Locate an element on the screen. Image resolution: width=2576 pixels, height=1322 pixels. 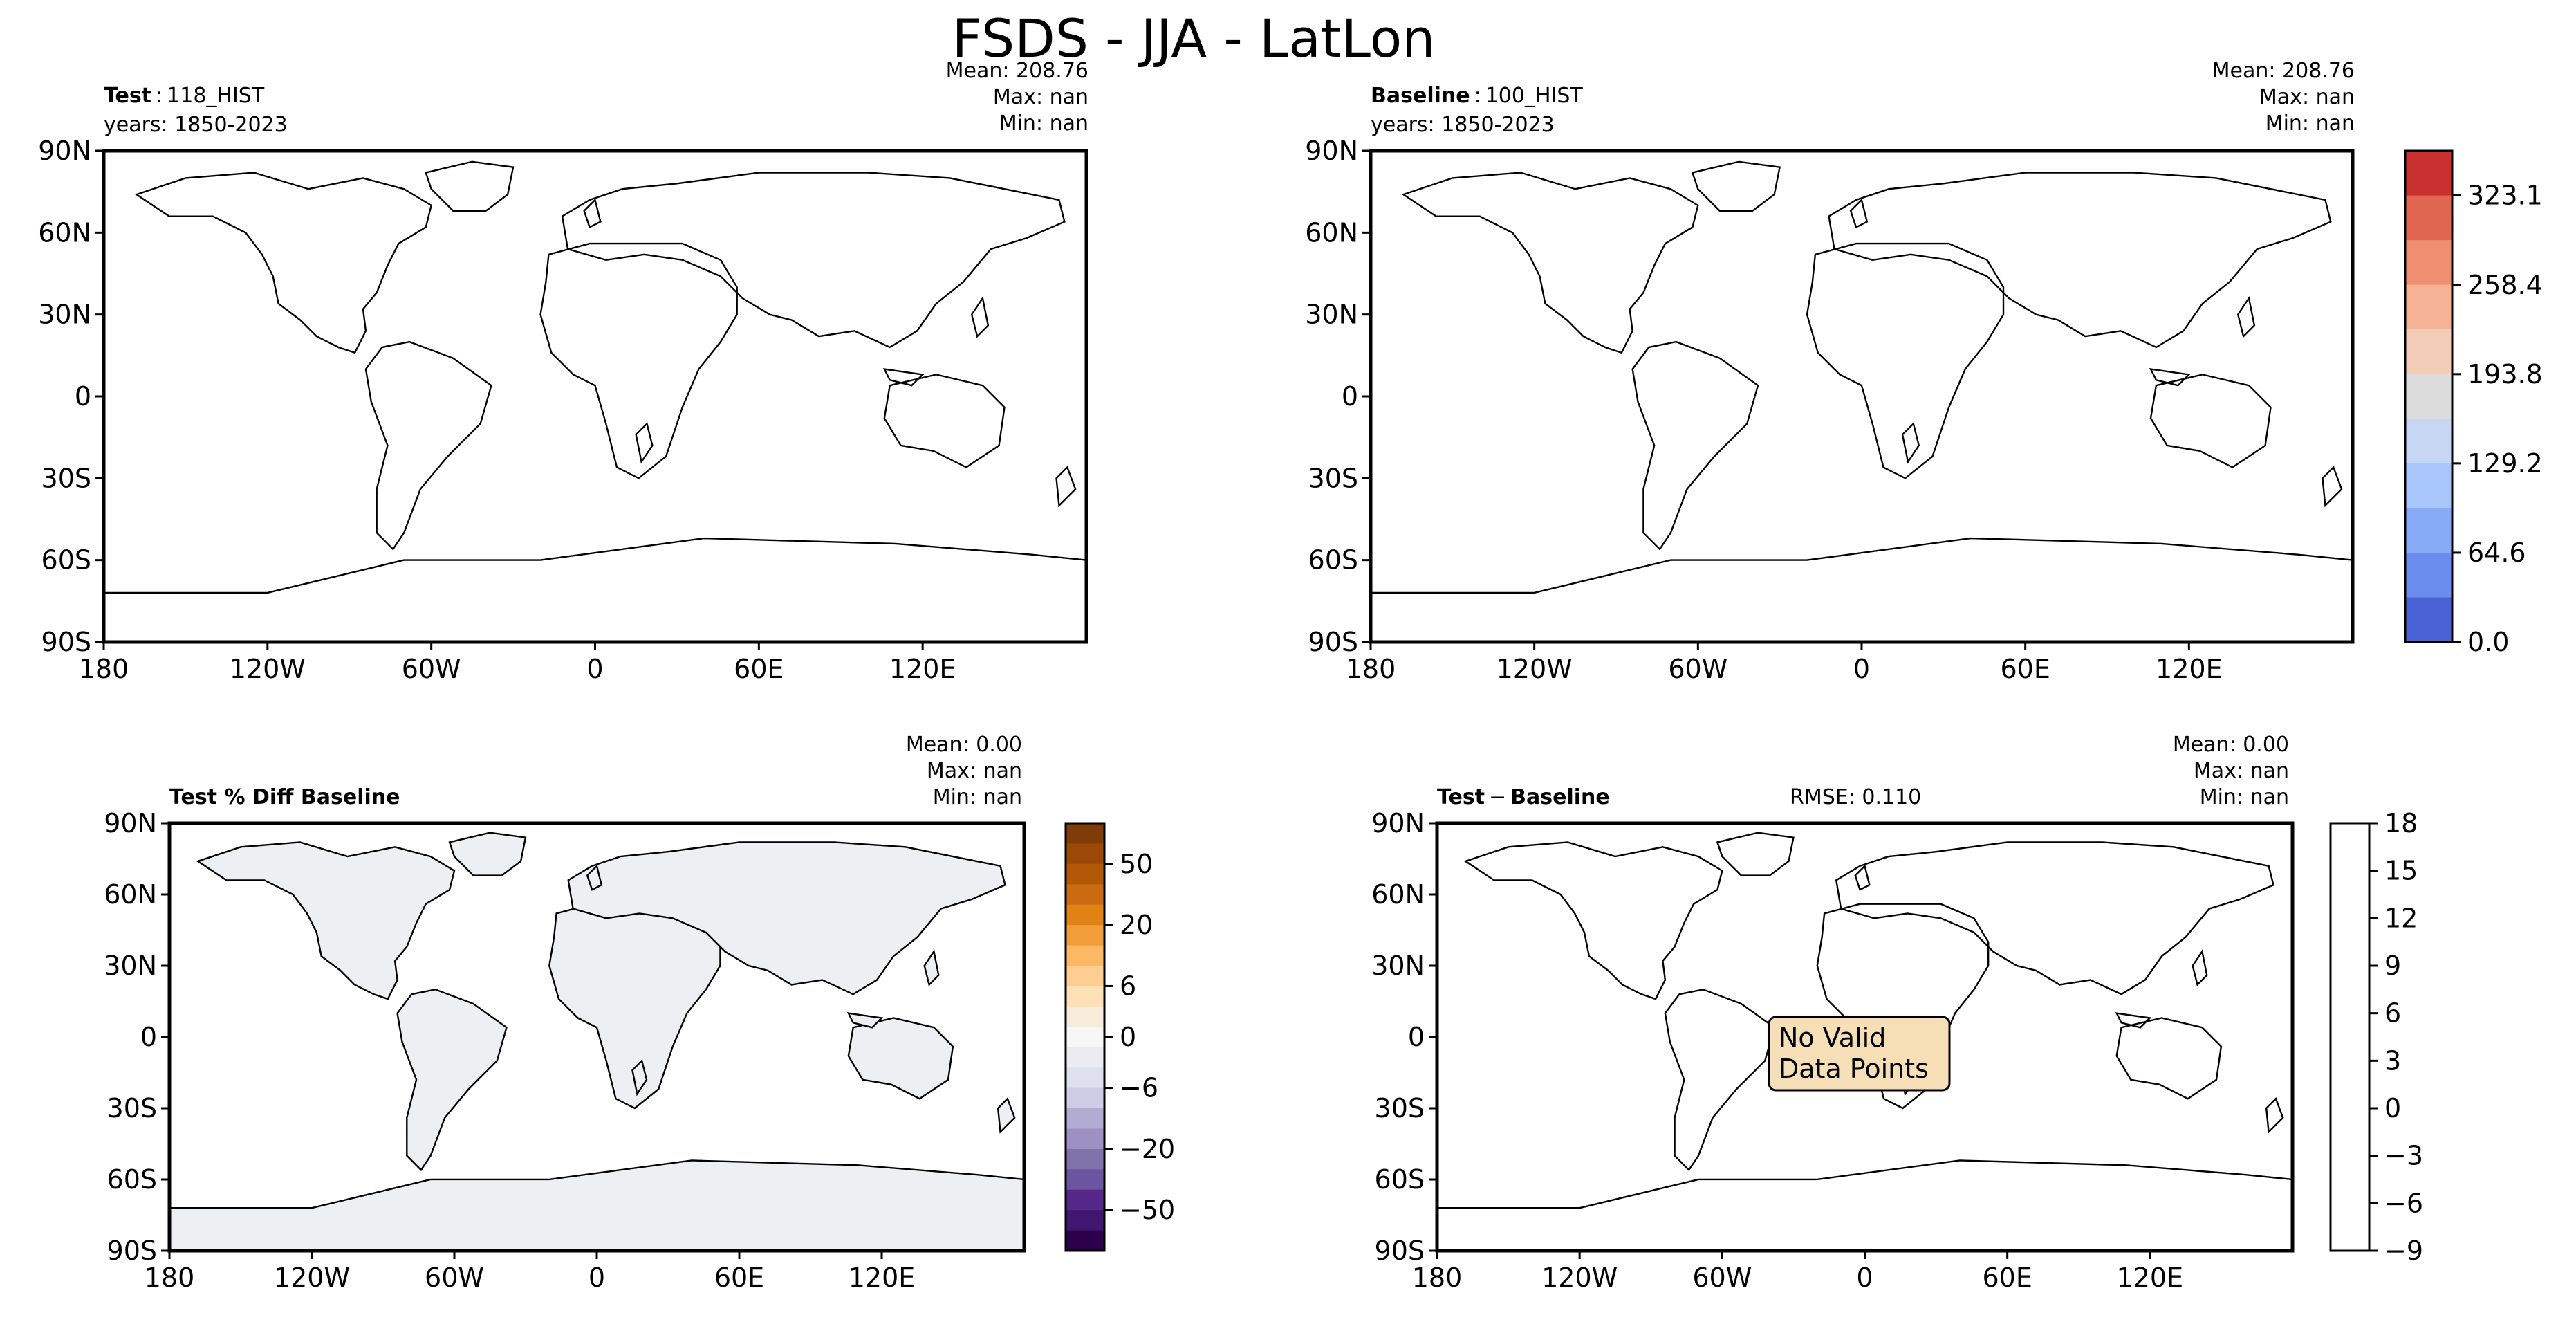
panel-baseline-label: Baseline:100_HIST is located at coordinates (1477, 96).